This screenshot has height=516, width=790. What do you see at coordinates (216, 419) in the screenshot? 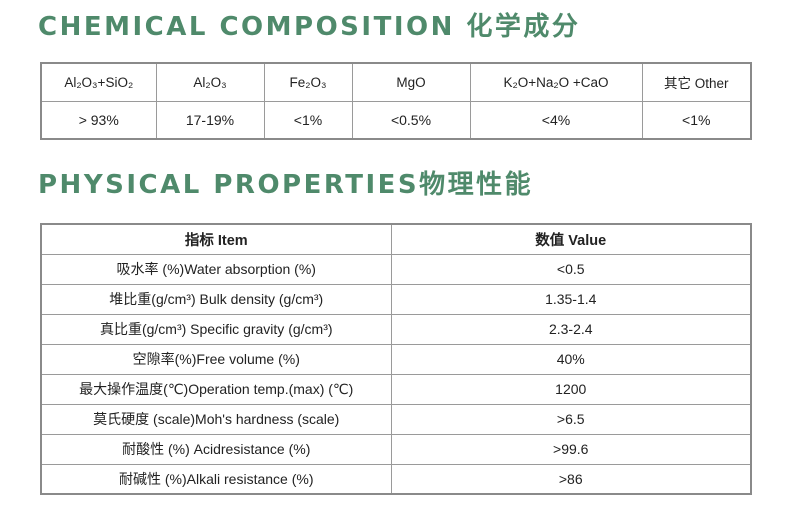
I see `item-cell: 莫氏硬度 (scale)Moh's hardness (scale)` at bounding box center [216, 419].